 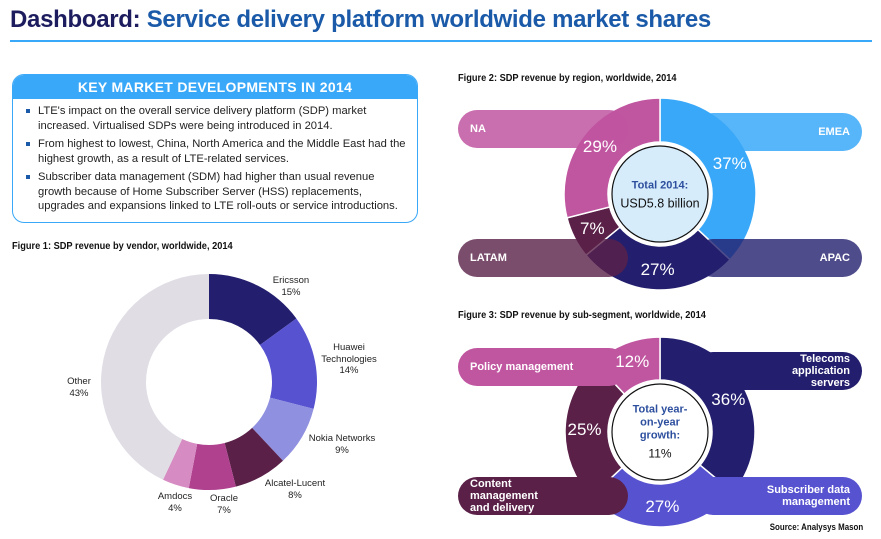 I want to click on slice-amdocs, so click(x=180, y=464).